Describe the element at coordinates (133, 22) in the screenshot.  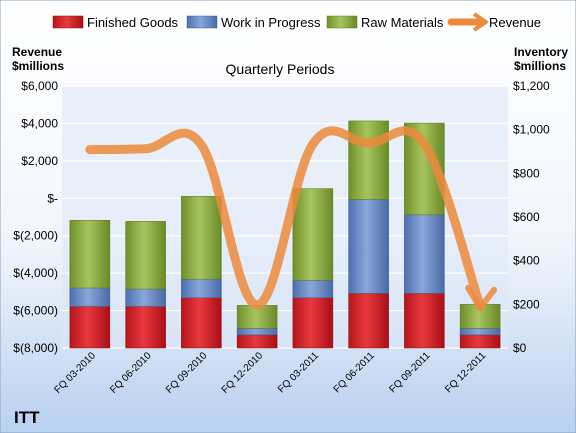
I see `legend-label-finished-goods: Finished Goods` at that location.